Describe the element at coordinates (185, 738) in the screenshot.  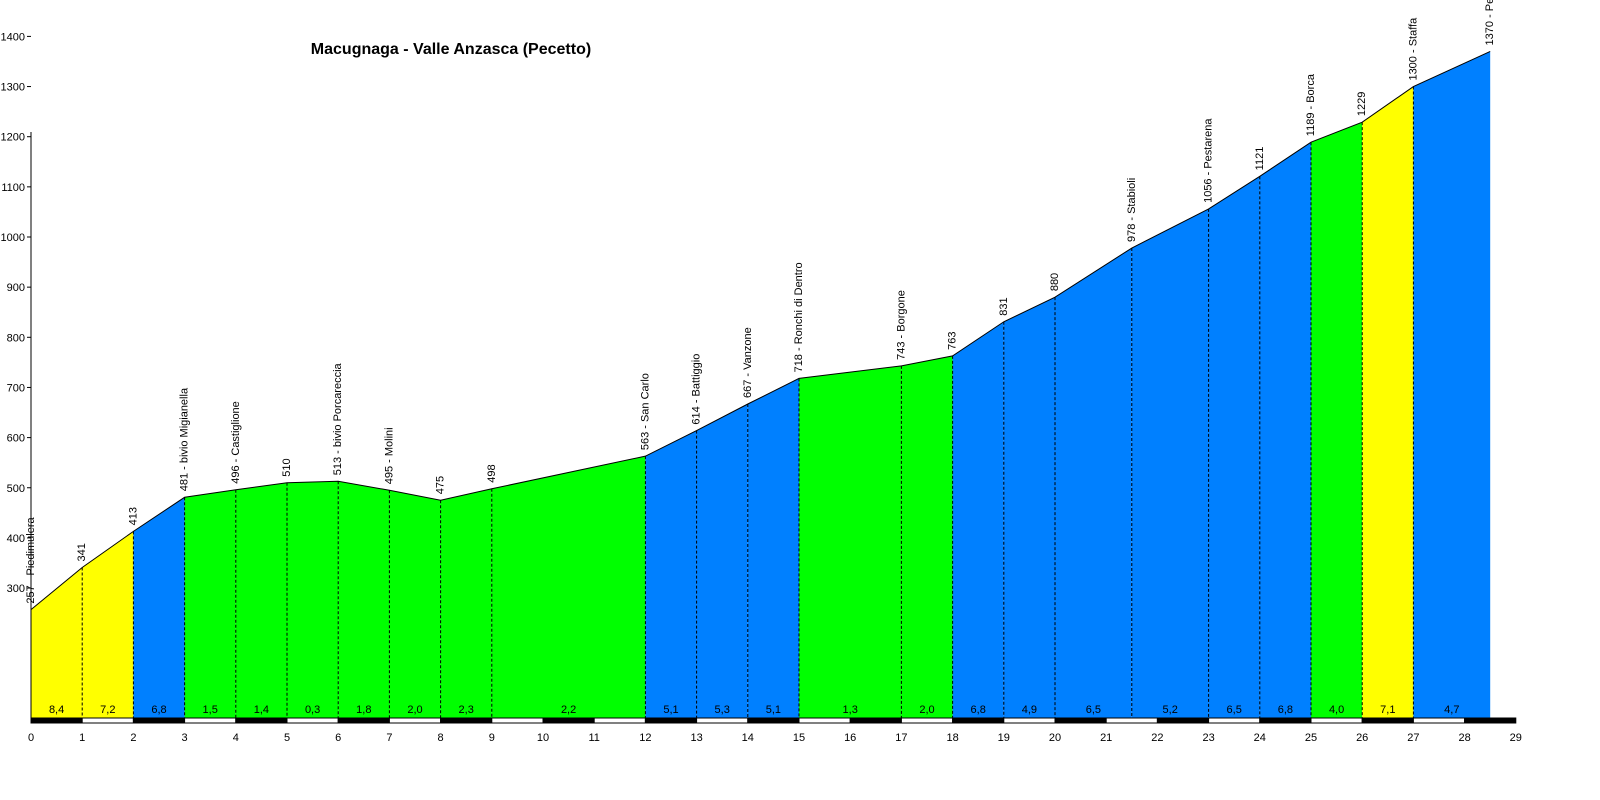
I see `x-tick-label: 3` at that location.